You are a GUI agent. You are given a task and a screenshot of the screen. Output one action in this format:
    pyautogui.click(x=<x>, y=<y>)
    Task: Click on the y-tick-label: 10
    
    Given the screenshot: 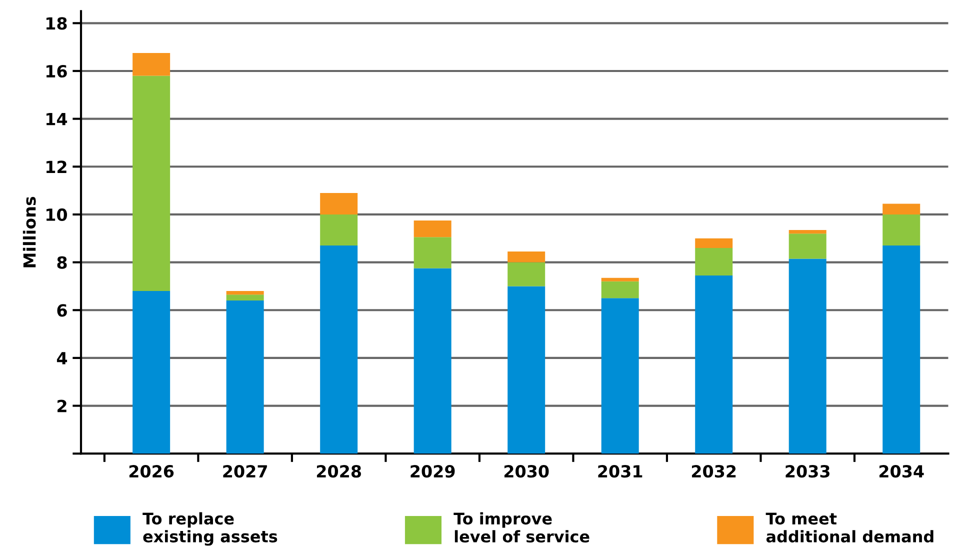 What is the action you would take?
    pyautogui.click(x=57, y=215)
    